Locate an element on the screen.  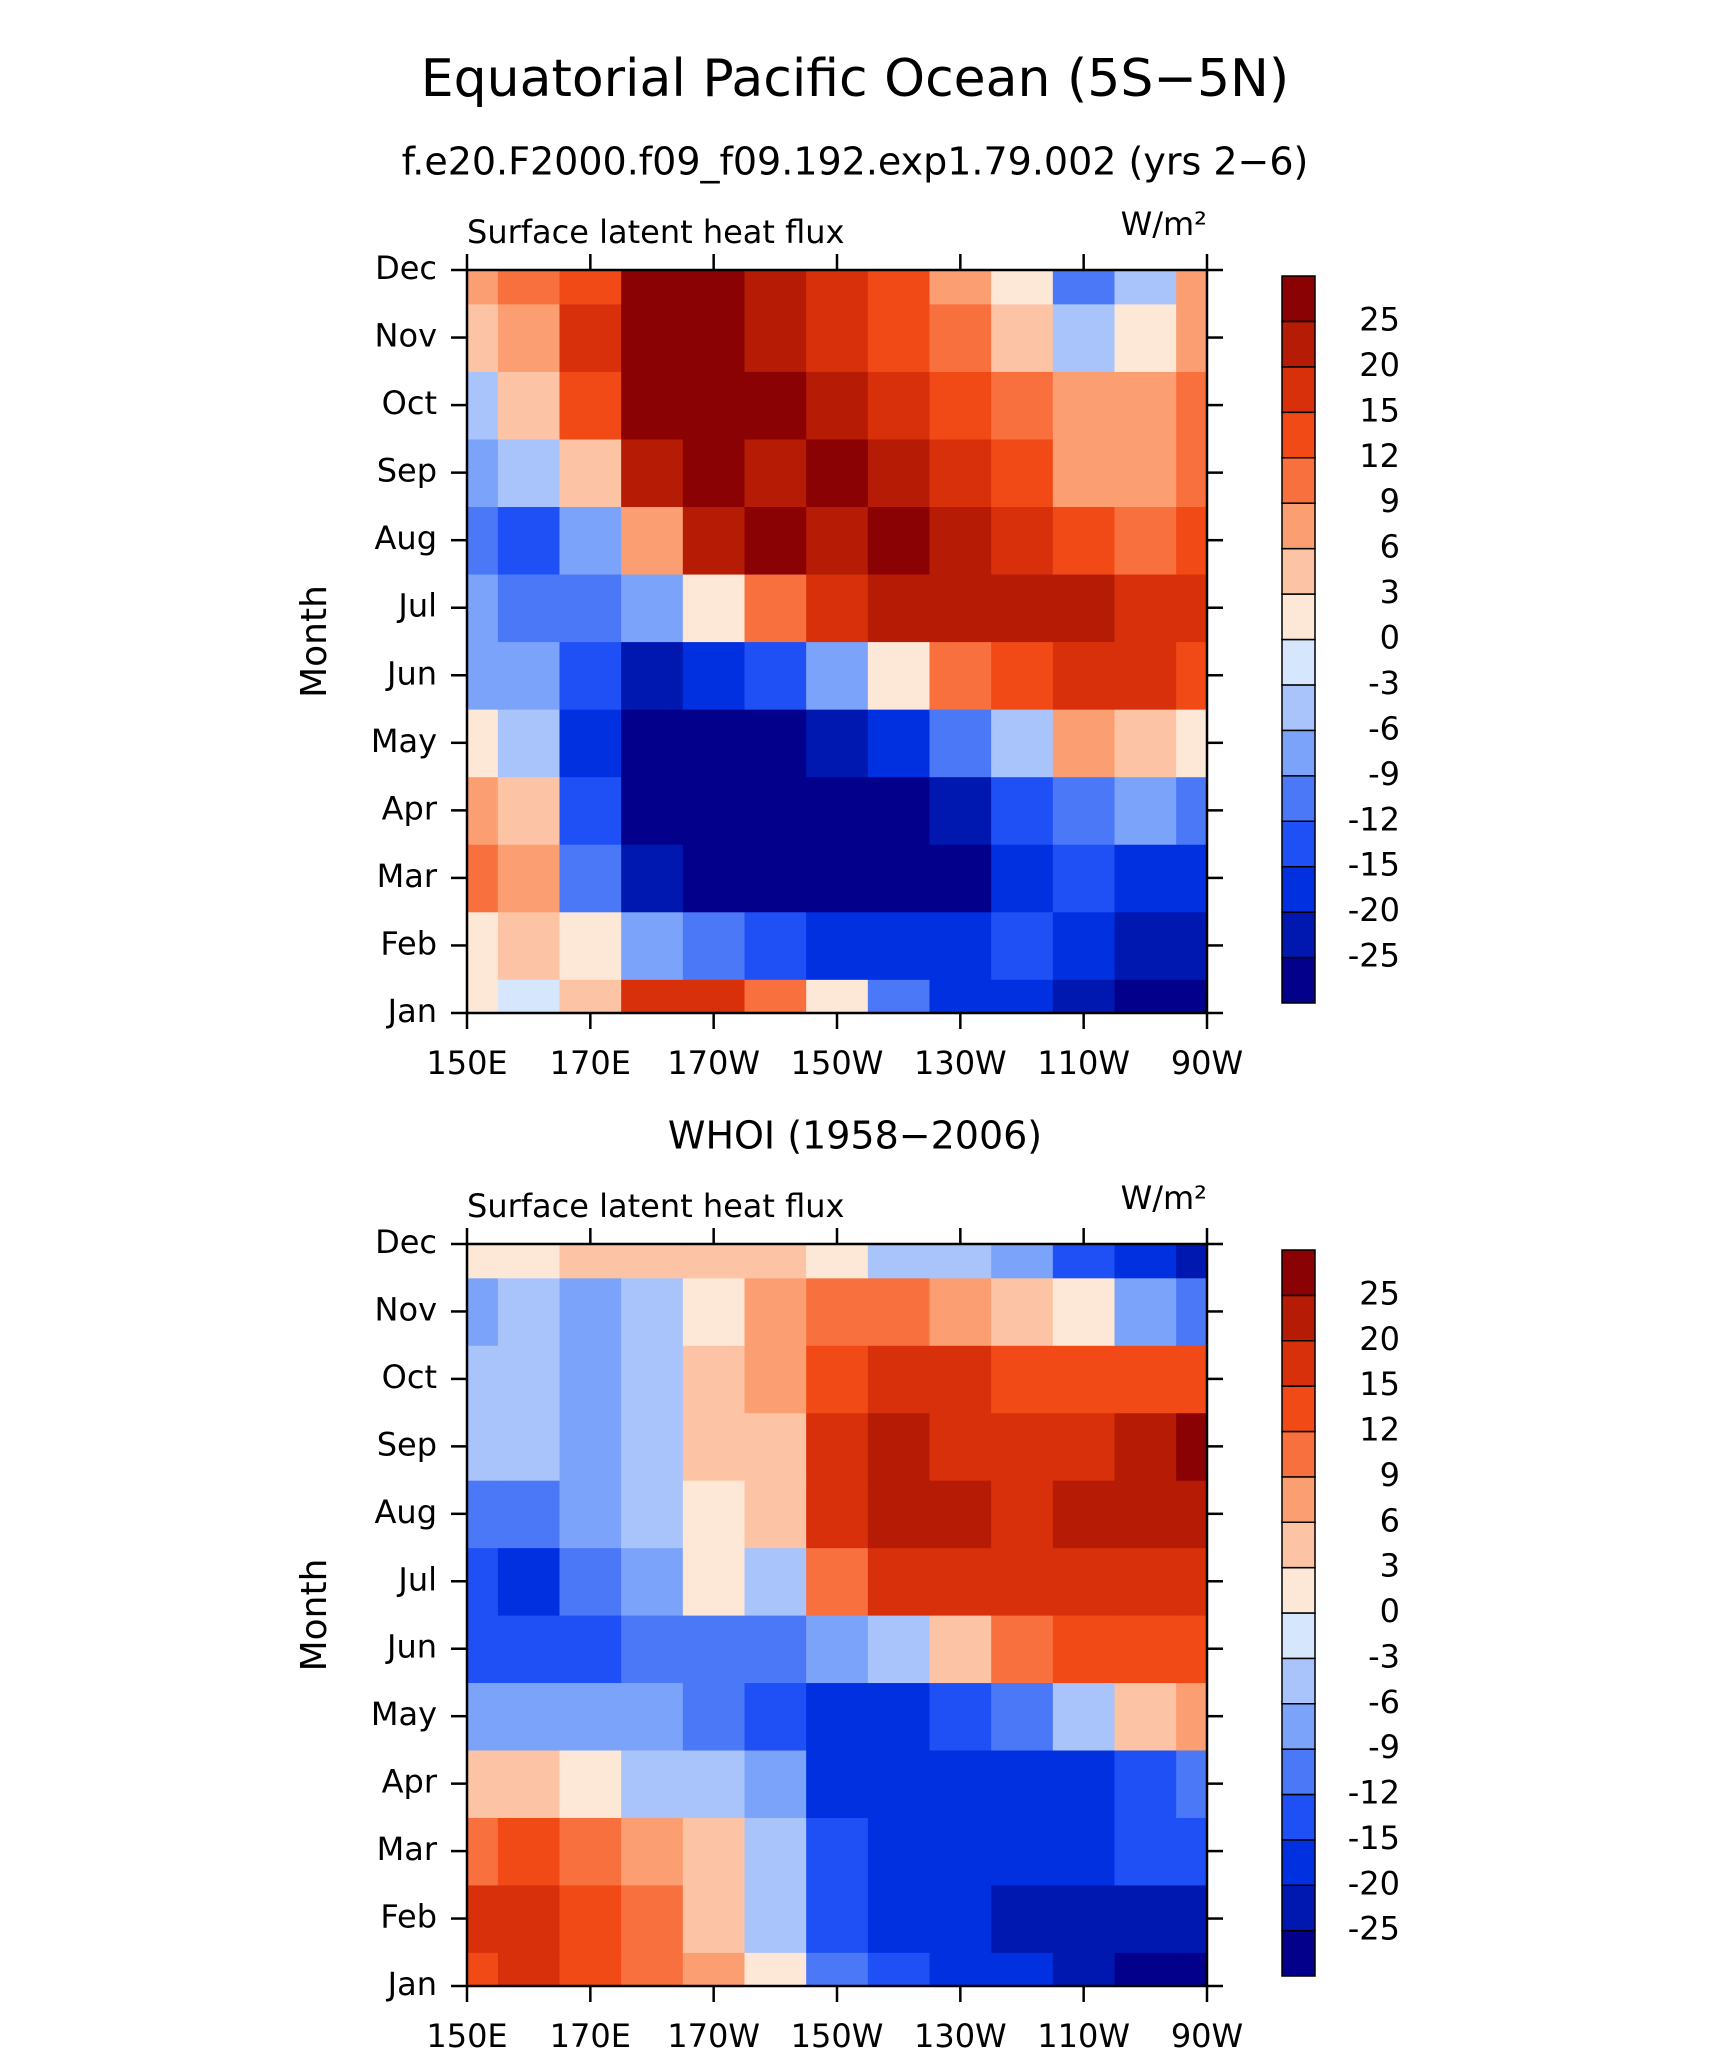
y-tick-label: Aug is located at coordinates (406, 538).